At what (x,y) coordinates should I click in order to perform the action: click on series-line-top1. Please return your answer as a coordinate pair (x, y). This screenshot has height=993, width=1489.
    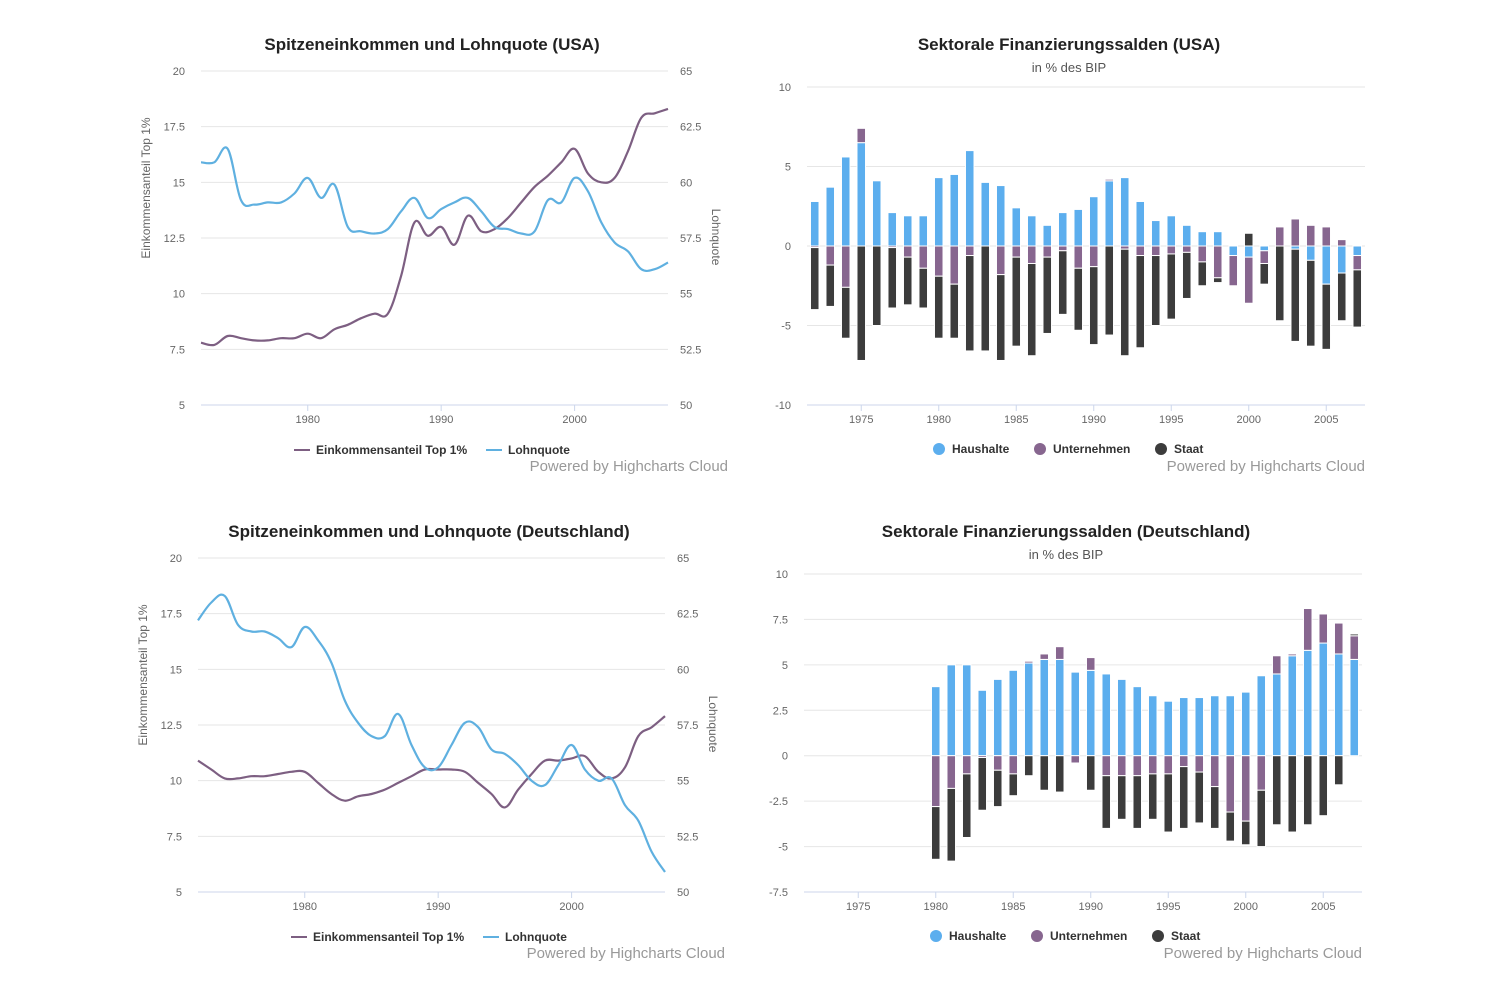
    Looking at the image, I should click on (434, 227).